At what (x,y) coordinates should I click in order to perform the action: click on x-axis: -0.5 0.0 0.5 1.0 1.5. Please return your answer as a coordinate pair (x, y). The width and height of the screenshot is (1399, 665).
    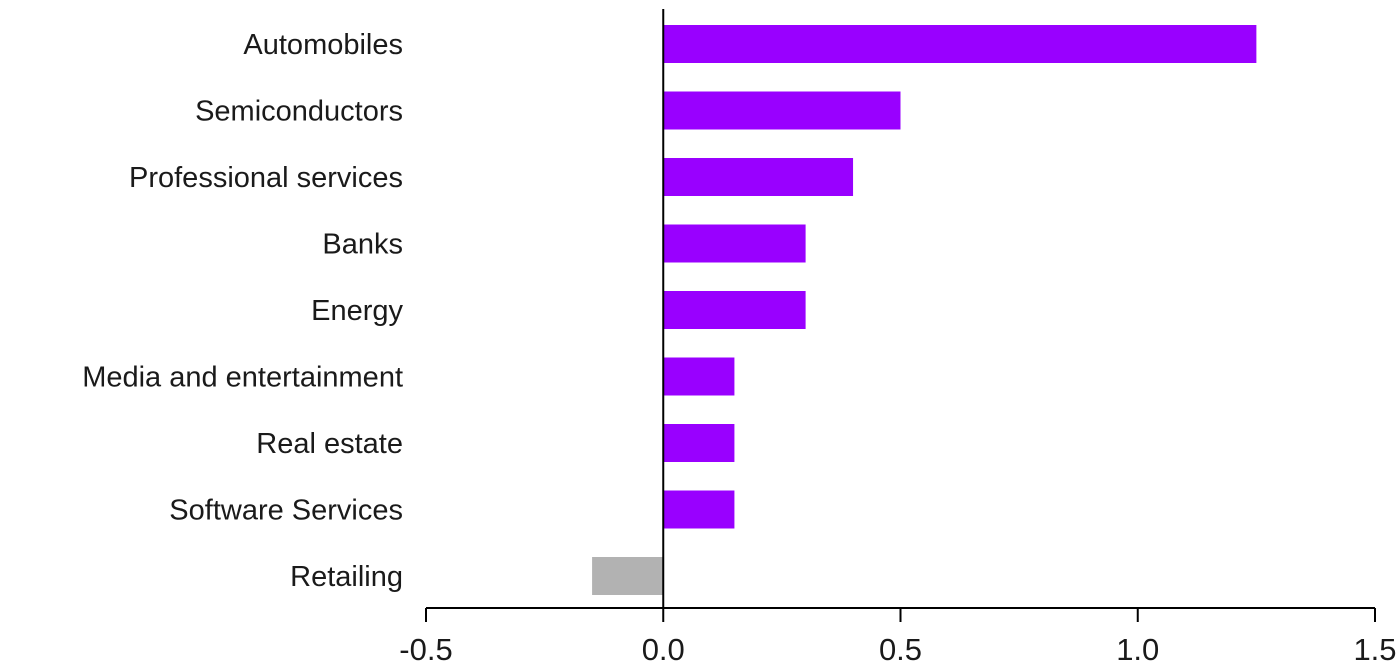
    Looking at the image, I should click on (898, 636).